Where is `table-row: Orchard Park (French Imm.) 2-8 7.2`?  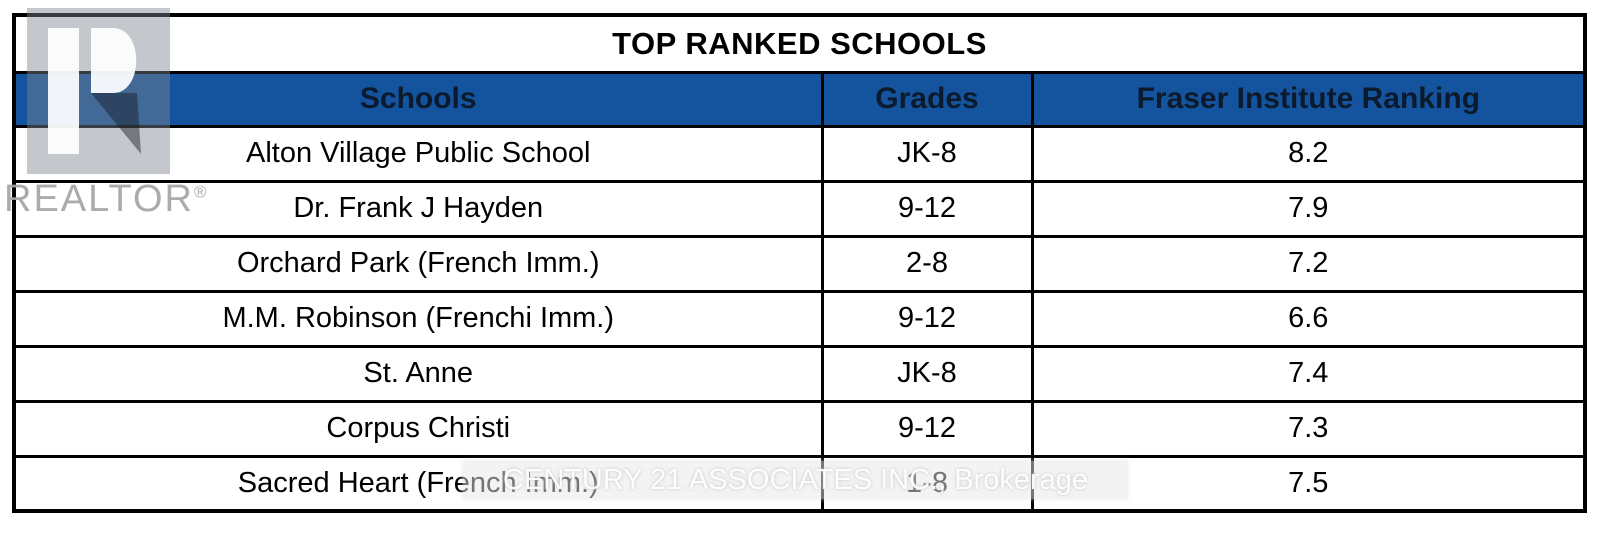
table-row: Orchard Park (French Imm.) 2-8 7.2 is located at coordinates (799, 263).